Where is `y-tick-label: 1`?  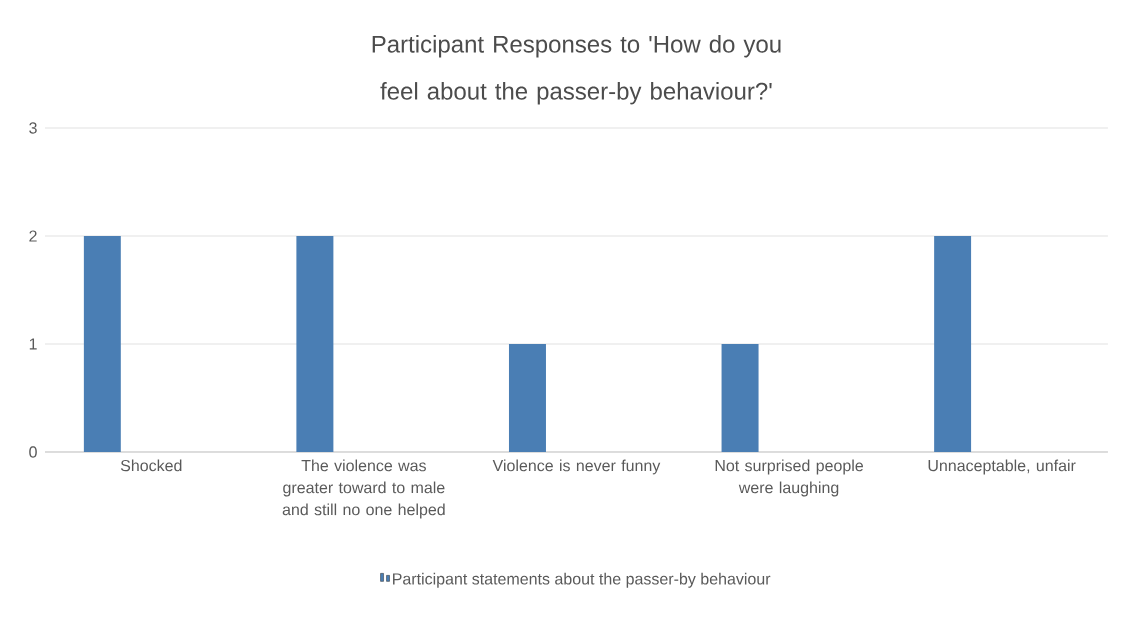
y-tick-label: 1 is located at coordinates (33, 344).